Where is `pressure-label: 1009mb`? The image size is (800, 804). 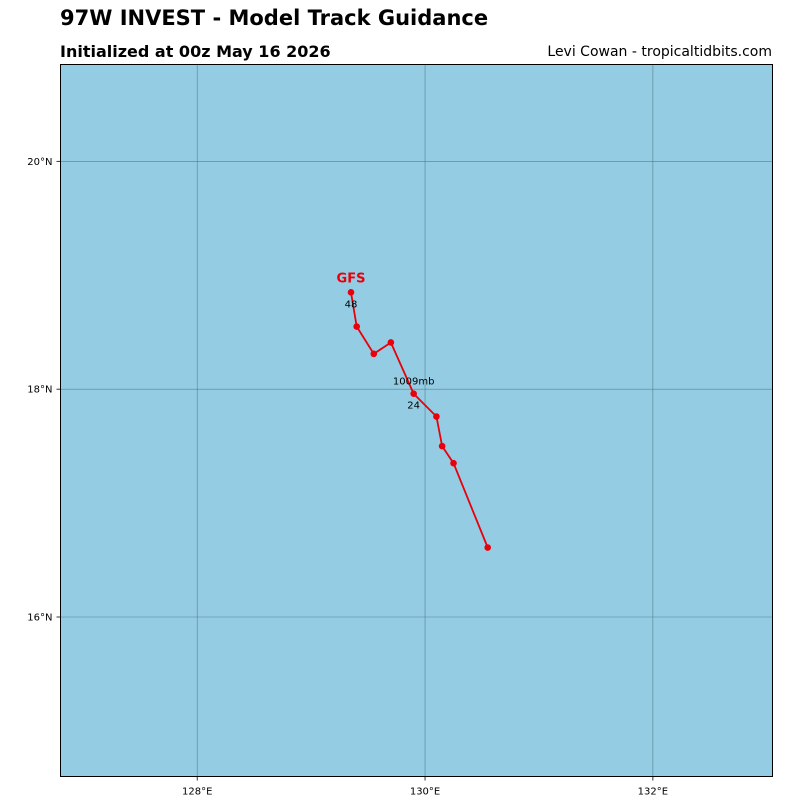 pressure-label: 1009mb is located at coordinates (414, 382).